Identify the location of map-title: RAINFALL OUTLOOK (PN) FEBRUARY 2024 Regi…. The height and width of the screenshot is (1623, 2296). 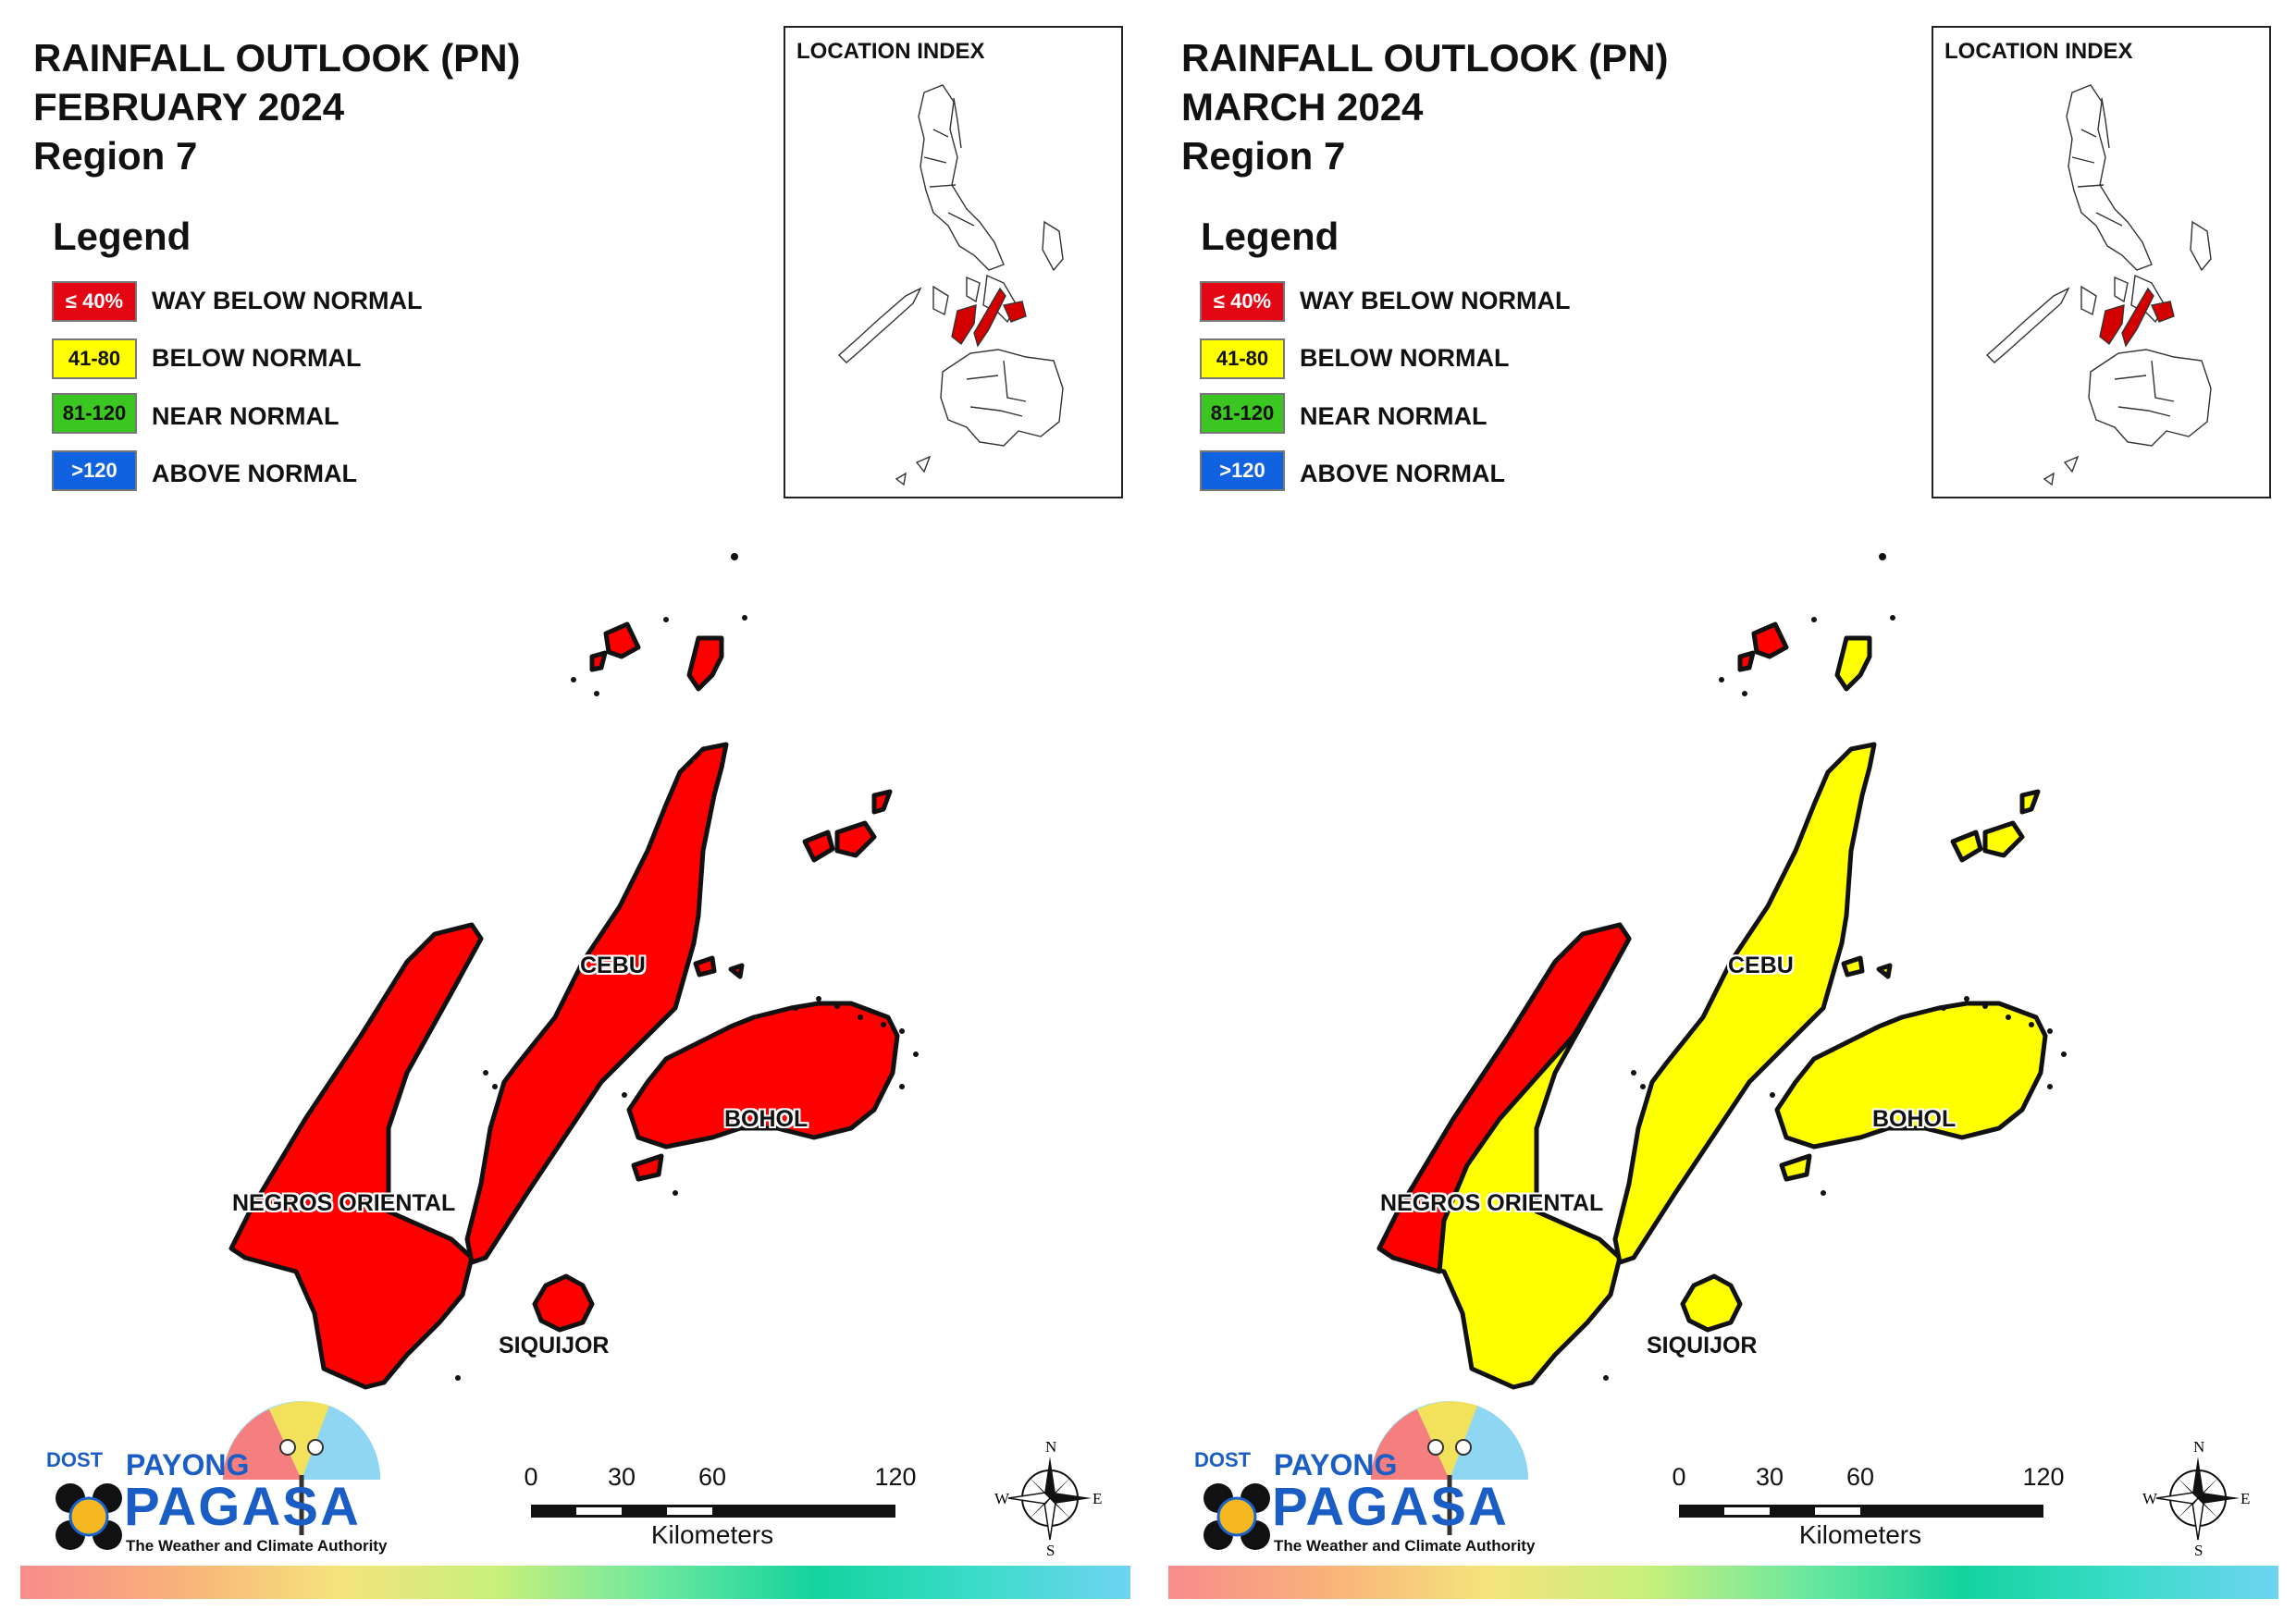
(277, 106).